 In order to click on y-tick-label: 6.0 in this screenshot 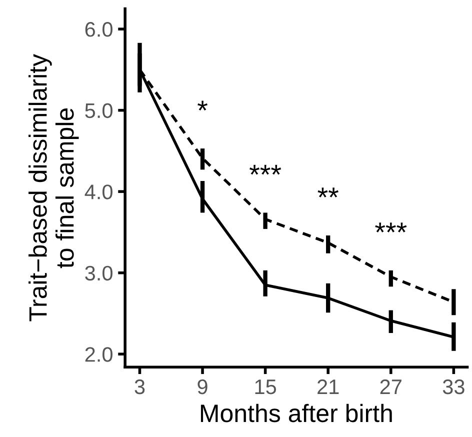, I will do `click(98, 29)`.